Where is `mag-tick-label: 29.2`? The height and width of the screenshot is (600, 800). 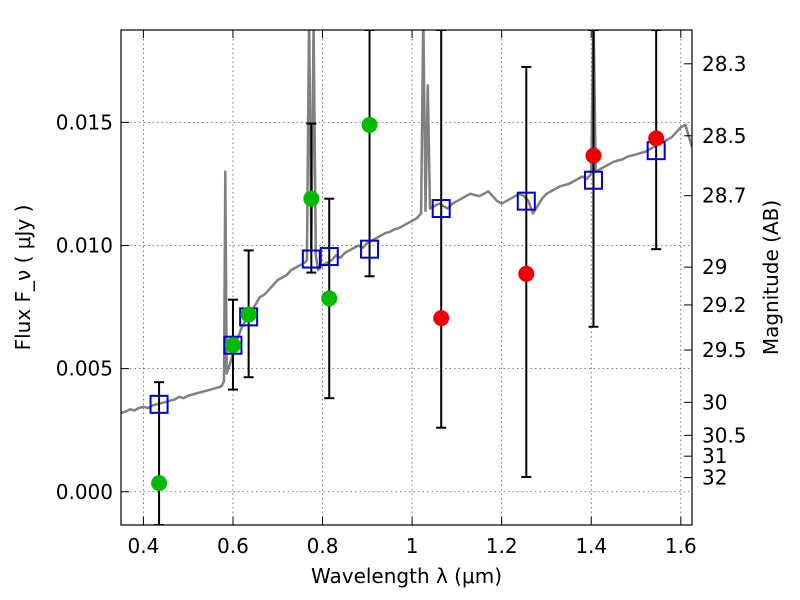 mag-tick-label: 29.2 is located at coordinates (724, 305).